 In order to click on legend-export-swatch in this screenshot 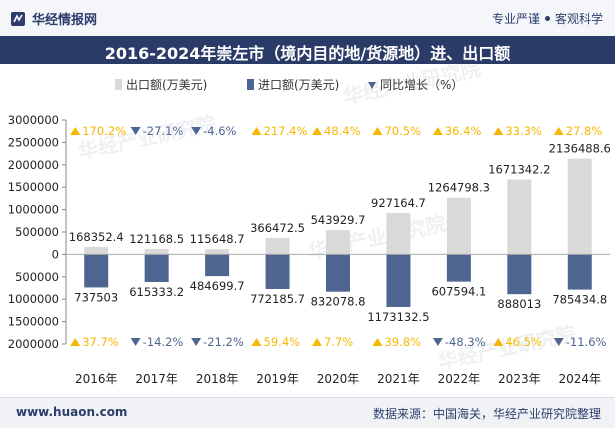, I will do `click(118, 84)`.